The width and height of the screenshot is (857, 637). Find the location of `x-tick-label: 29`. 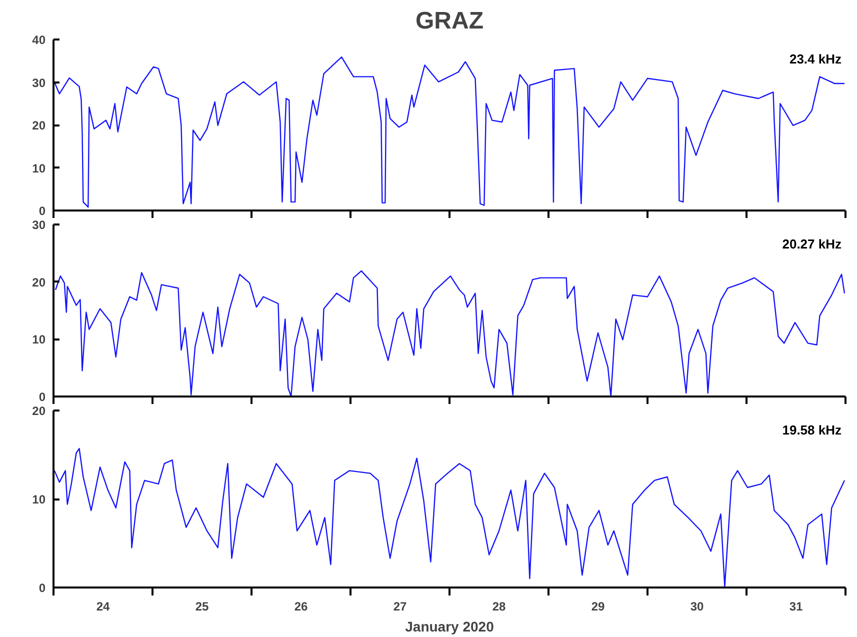

x-tick-label: 29 is located at coordinates (598, 607).